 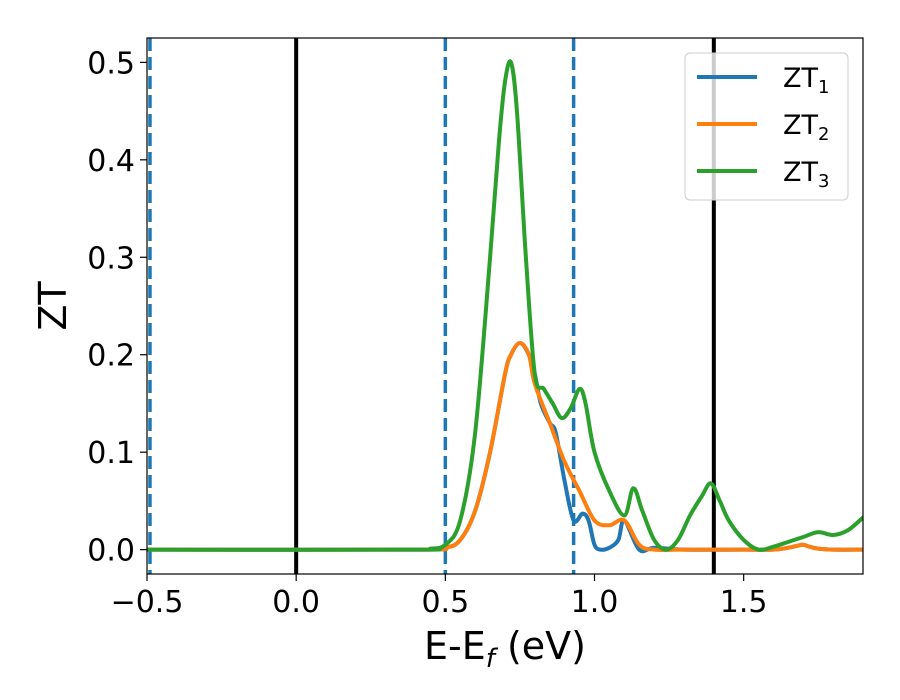 What do you see at coordinates (296, 602) in the screenshot?
I see `x-tick-label: 0.0` at bounding box center [296, 602].